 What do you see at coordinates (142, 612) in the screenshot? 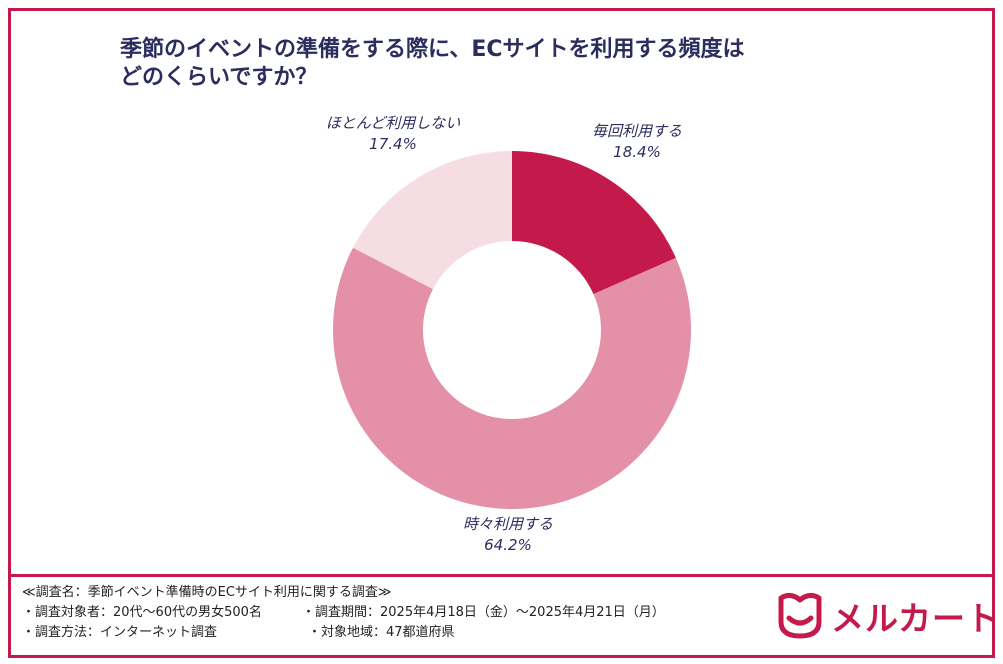
I see `survey-target: ・調査対象者：20代〜60代の男女500名` at bounding box center [142, 612].